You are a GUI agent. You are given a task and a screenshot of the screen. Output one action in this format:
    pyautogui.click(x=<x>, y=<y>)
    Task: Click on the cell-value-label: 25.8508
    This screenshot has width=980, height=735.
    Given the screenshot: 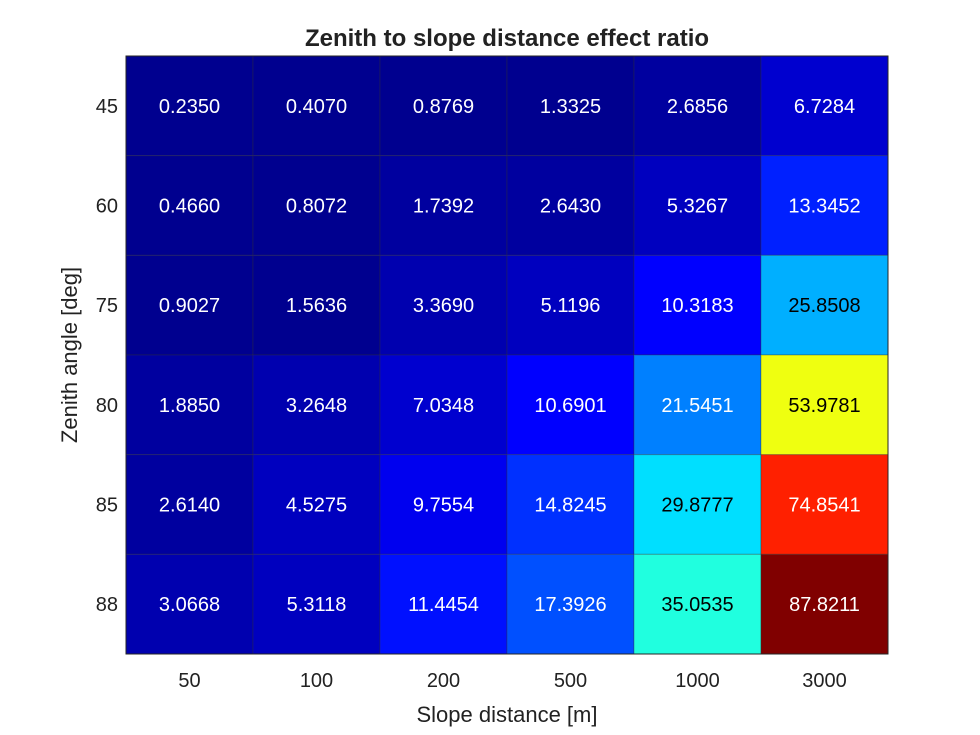 What is the action you would take?
    pyautogui.click(x=824, y=306)
    